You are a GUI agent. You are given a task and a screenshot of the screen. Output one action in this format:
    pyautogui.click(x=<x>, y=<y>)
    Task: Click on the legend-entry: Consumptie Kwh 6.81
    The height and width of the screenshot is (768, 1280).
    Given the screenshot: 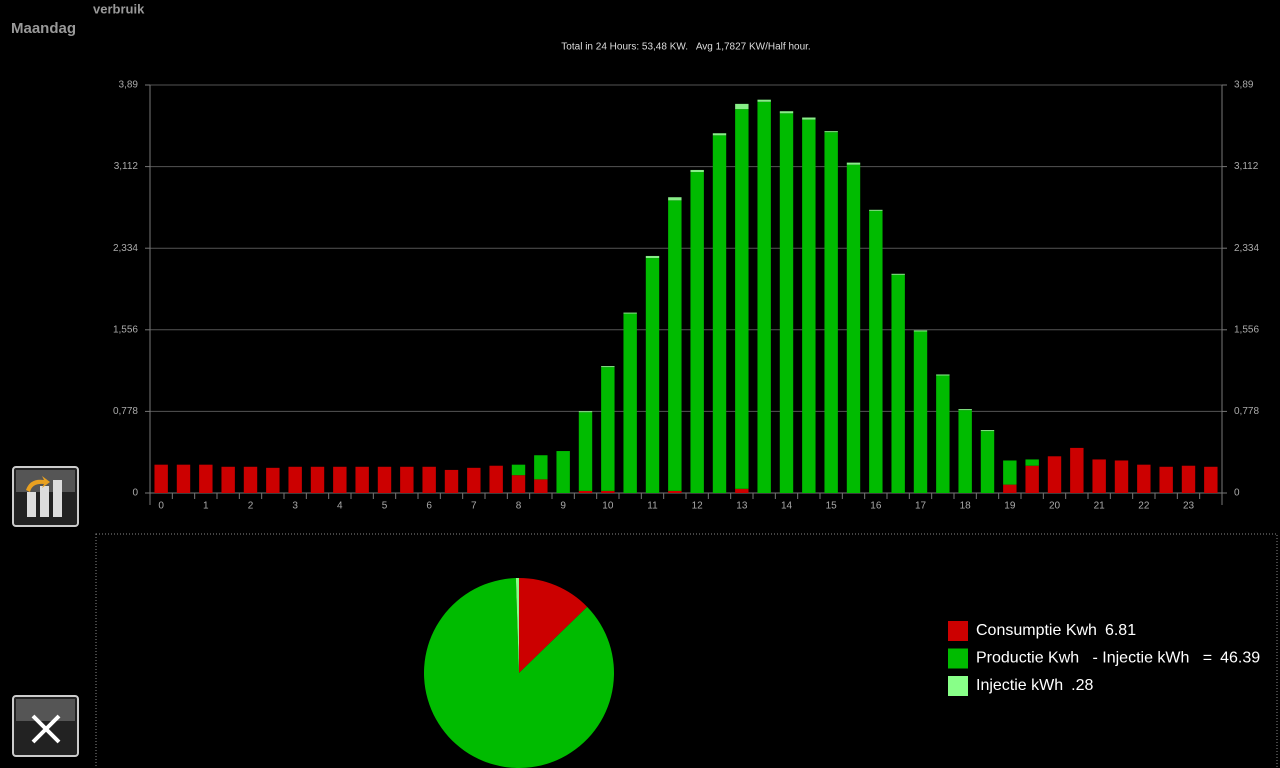 What is the action you would take?
    pyautogui.click(x=1056, y=630)
    